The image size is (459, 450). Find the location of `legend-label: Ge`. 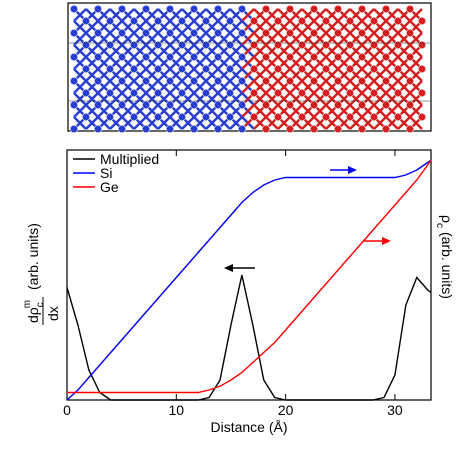

legend-label: Ge is located at coordinates (109, 187).